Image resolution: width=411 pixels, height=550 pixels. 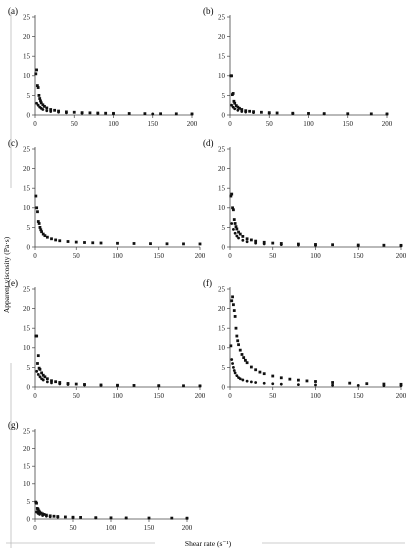 What do you see at coordinates (305, 199) in the screenshot?
I see `chart-panel: (d) 0 5 10 15 20 25 0 50 100 150 200` at bounding box center [305, 199].